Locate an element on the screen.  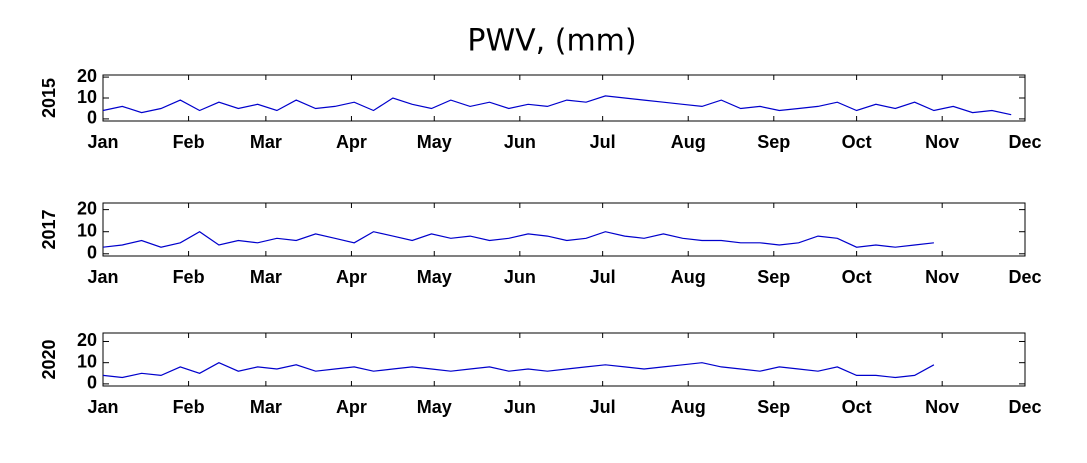
chart-title: PWV, (mm) is located at coordinates (551, 41).